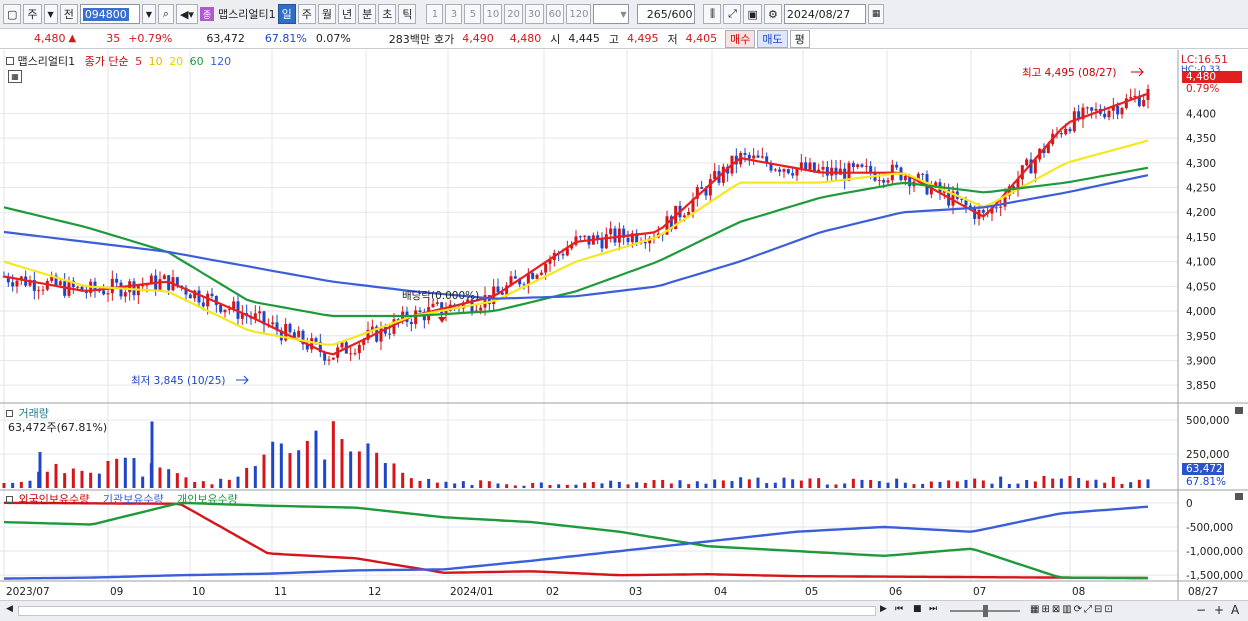 The height and width of the screenshot is (621, 1248). Describe the element at coordinates (407, 14) in the screenshot. I see `period-tick-button: 틱` at that location.